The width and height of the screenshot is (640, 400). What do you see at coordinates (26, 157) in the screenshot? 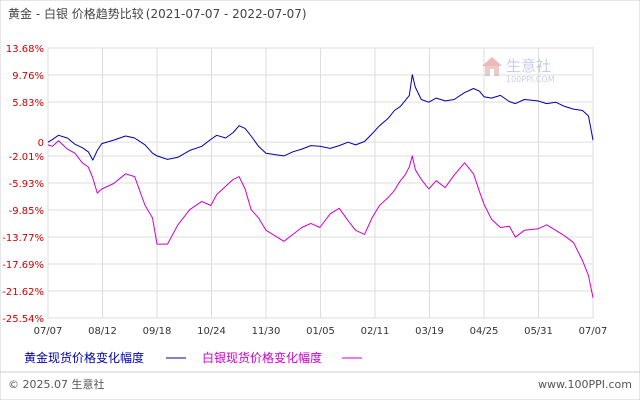
I see `y-tick-label: -2.01%` at bounding box center [26, 157].